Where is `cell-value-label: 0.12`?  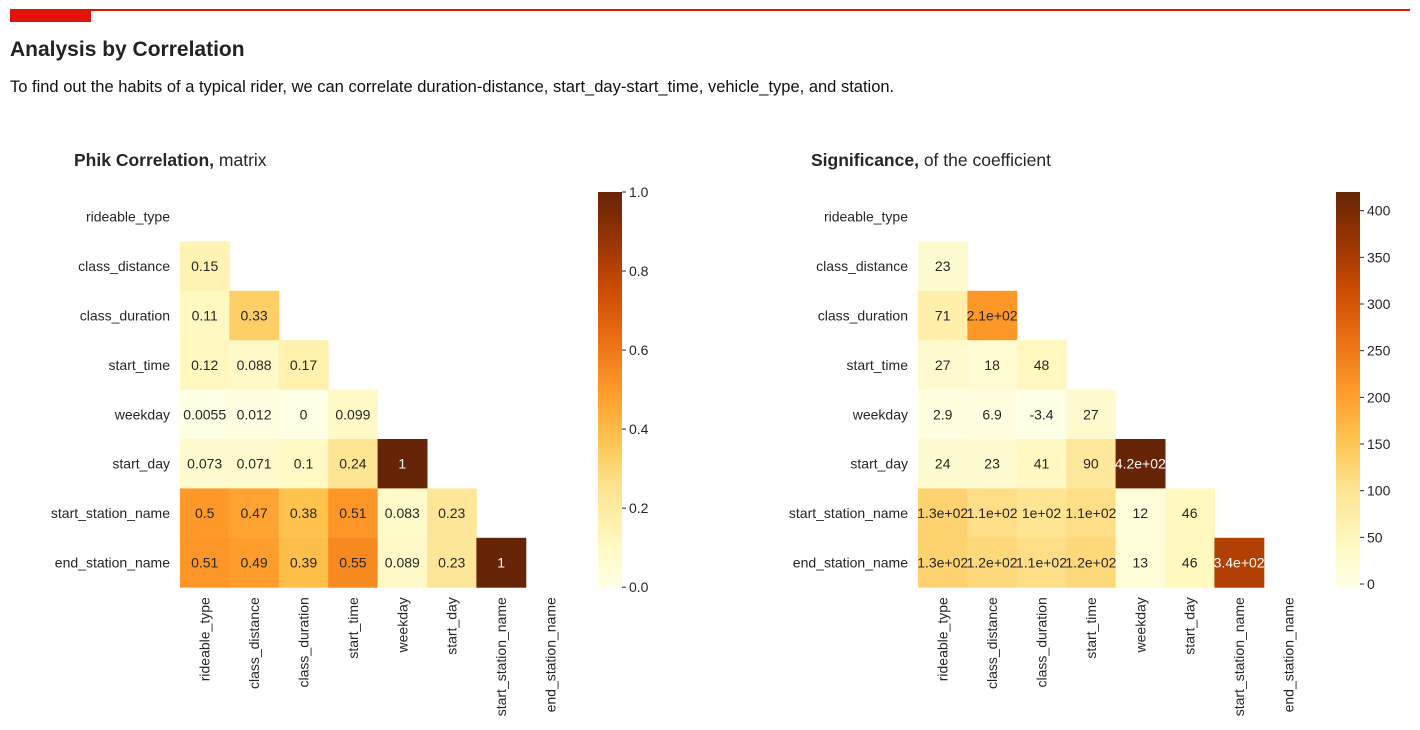 cell-value-label: 0.12 is located at coordinates (204, 365).